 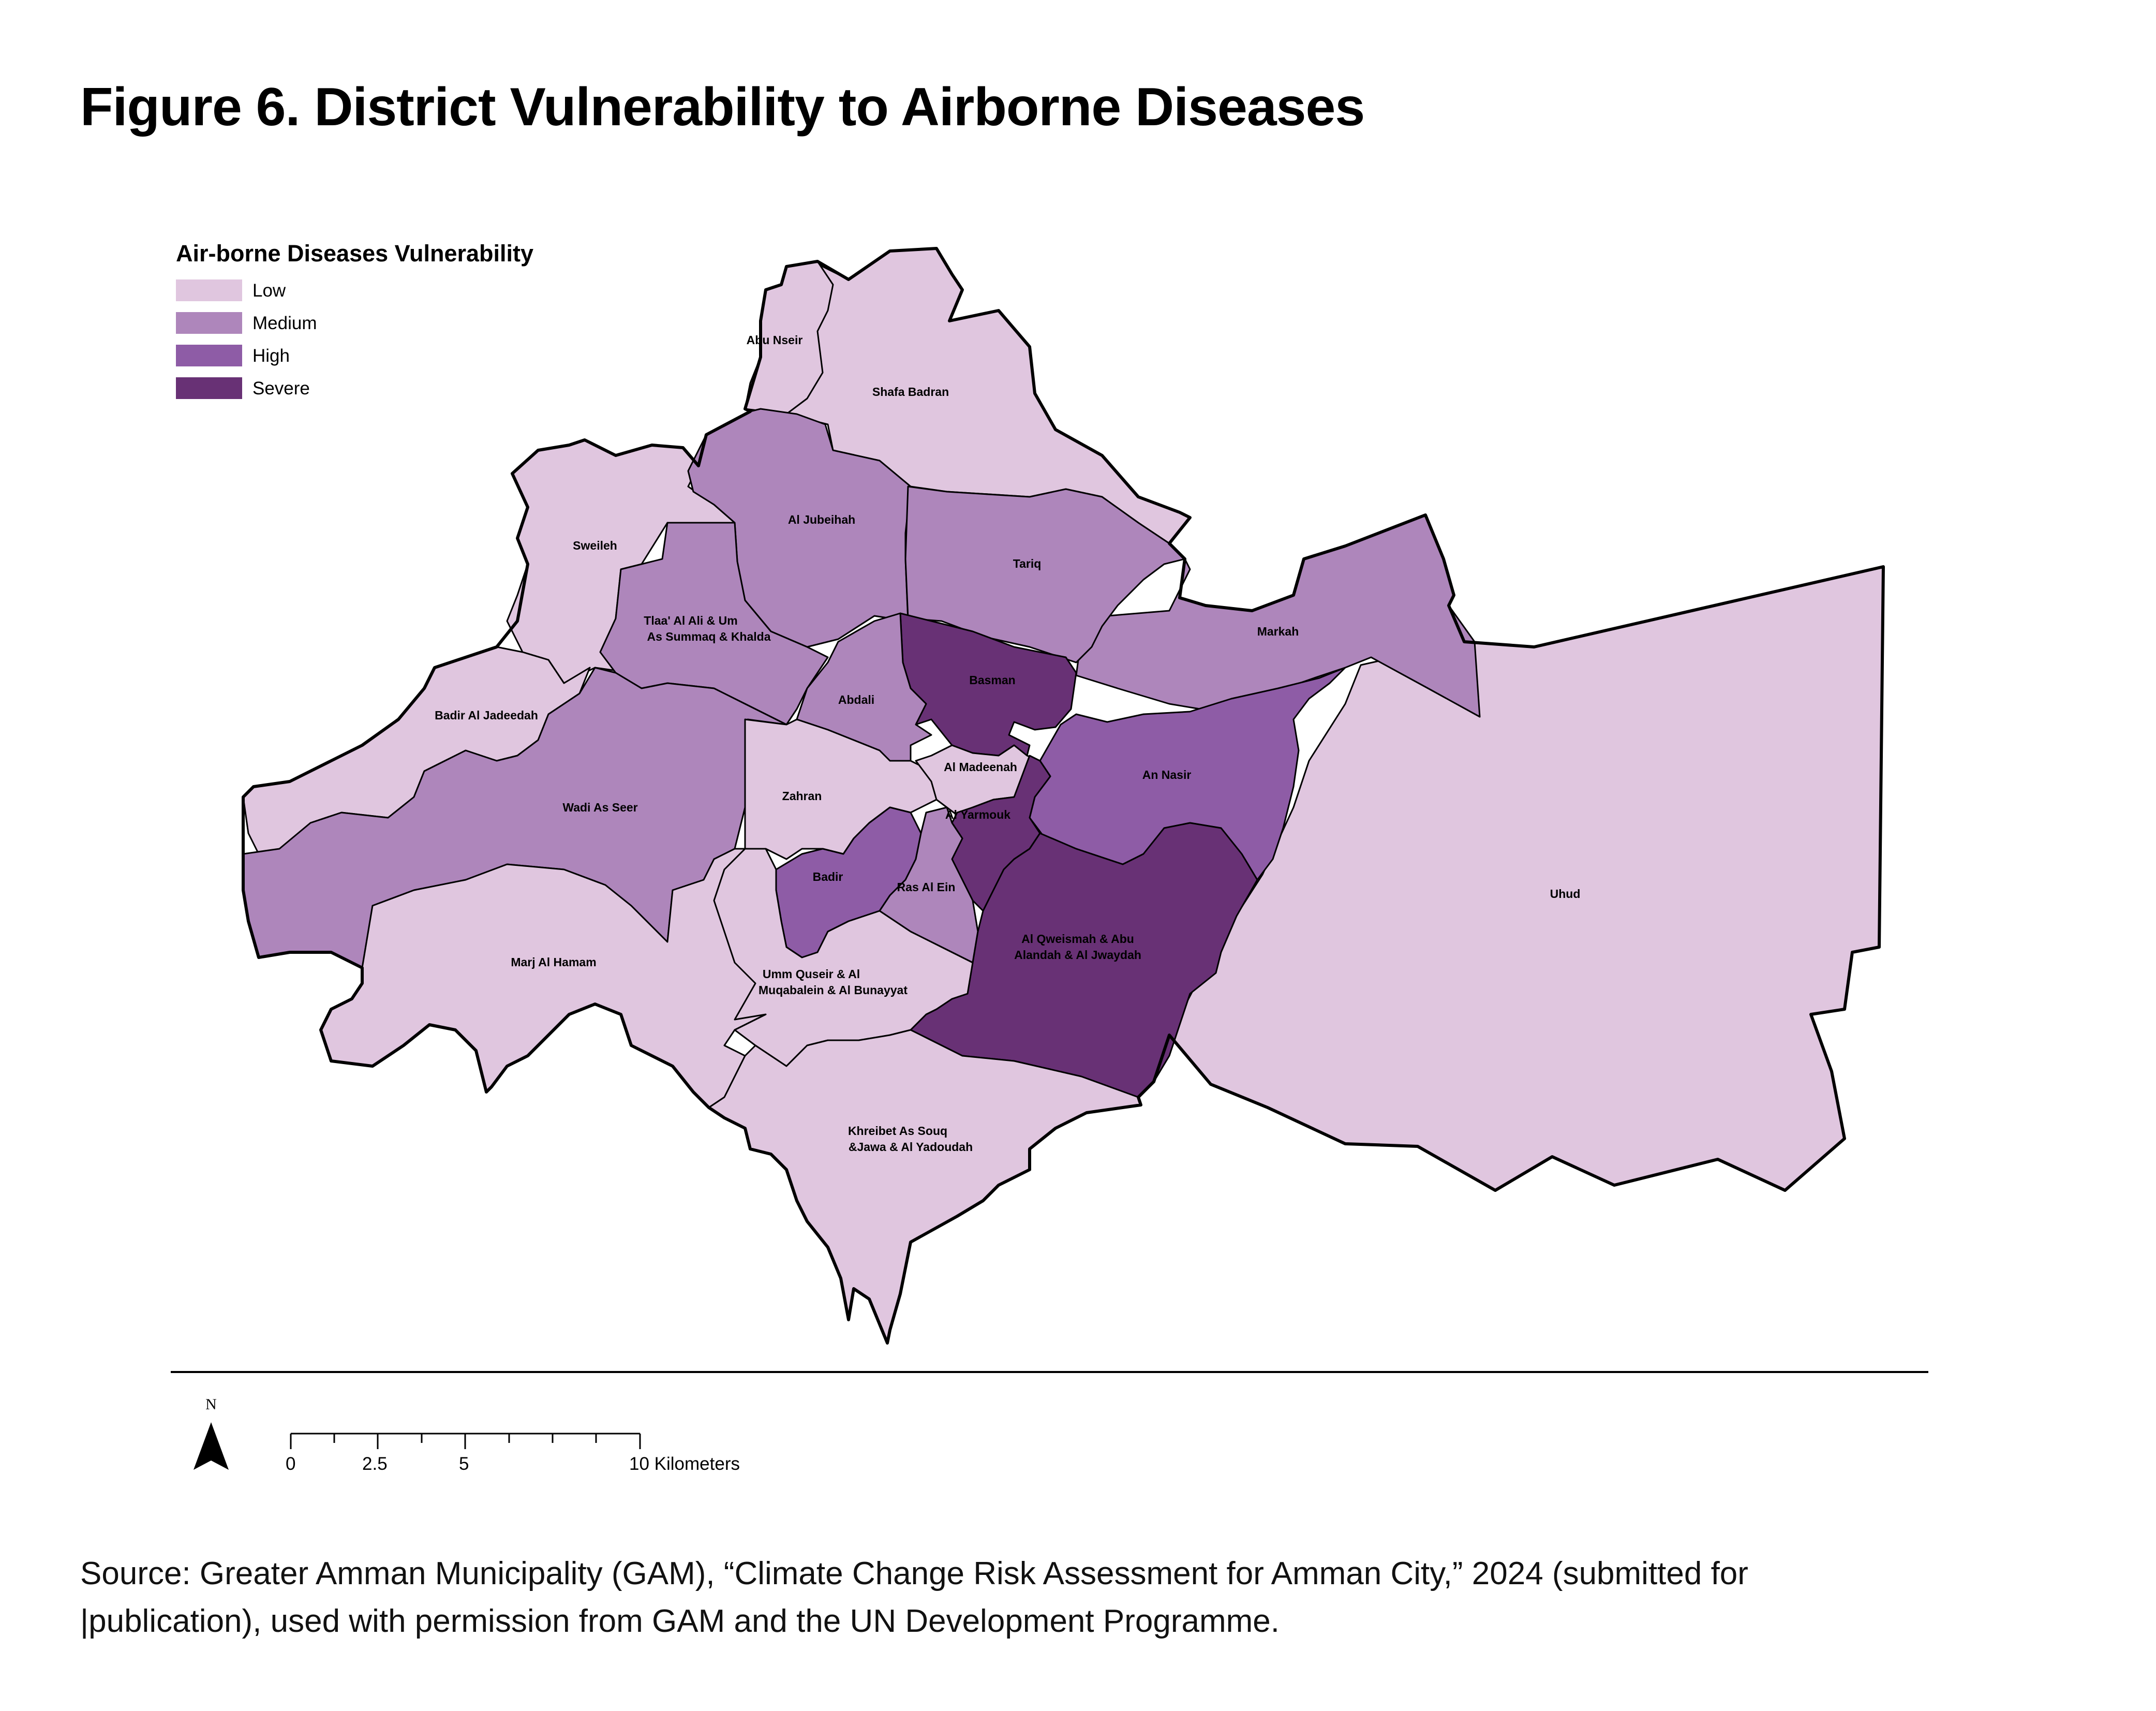 What do you see at coordinates (209, 355) in the screenshot?
I see `legend-swatch-high` at bounding box center [209, 355].